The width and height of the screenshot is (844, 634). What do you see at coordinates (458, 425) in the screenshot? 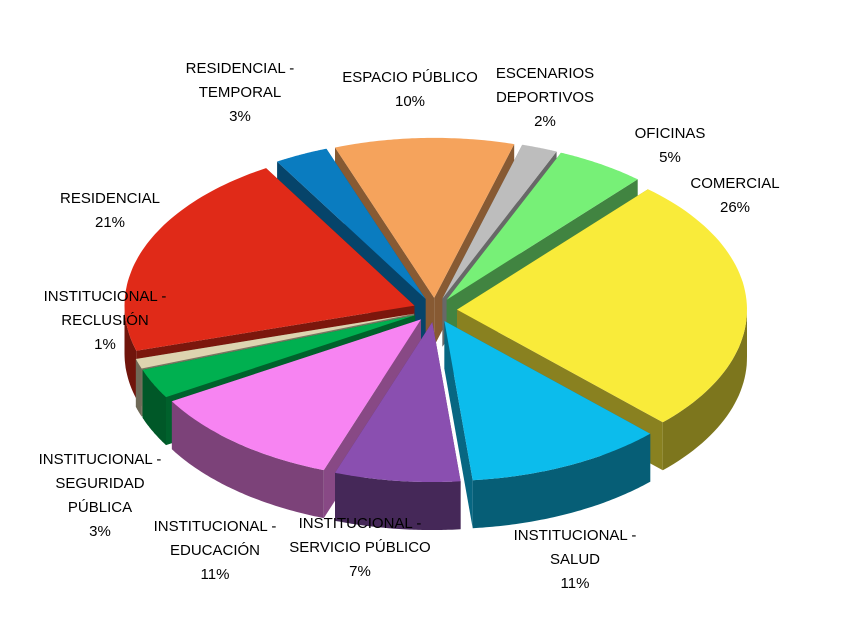
I see `slice-side` at bounding box center [458, 425].